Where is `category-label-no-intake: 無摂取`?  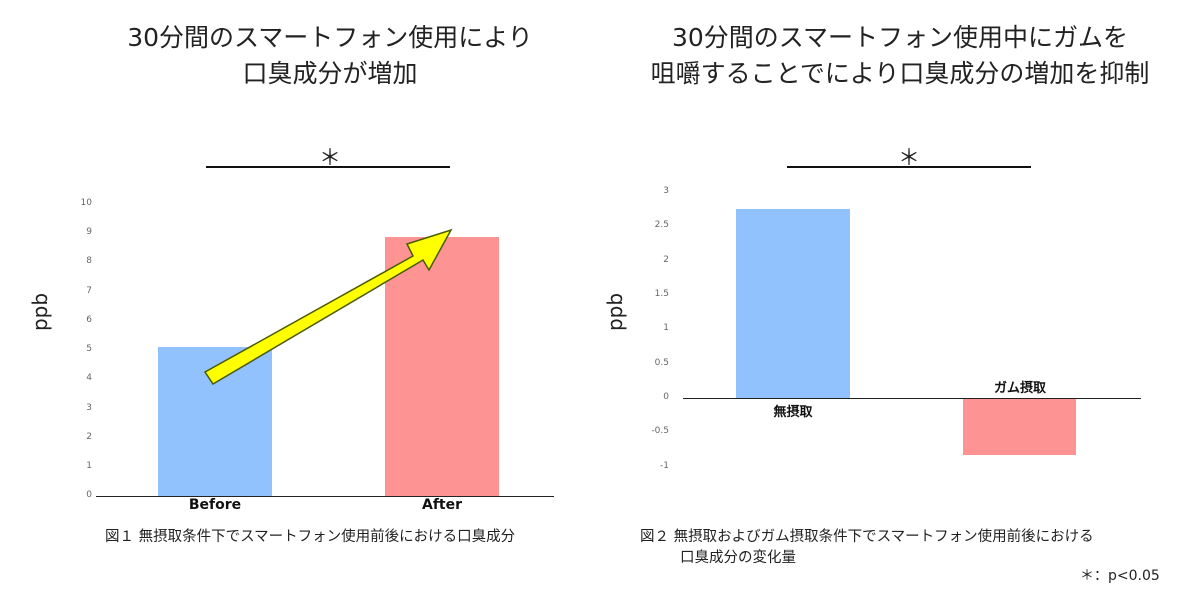
category-label-no-intake: 無摂取 is located at coordinates (793, 412).